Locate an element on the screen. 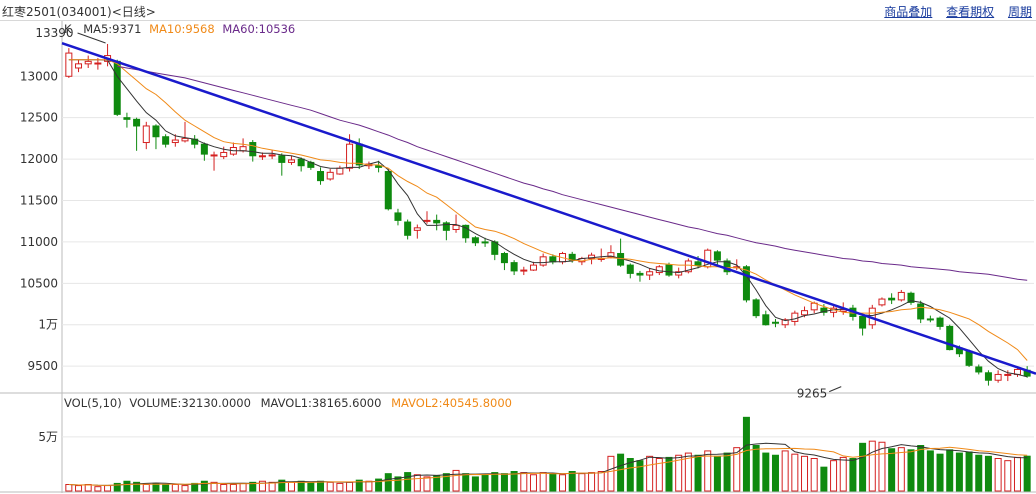 Image resolution: width=1036 pixels, height=494 pixels. legend-vol: VOL(5,10) is located at coordinates (93, 403).